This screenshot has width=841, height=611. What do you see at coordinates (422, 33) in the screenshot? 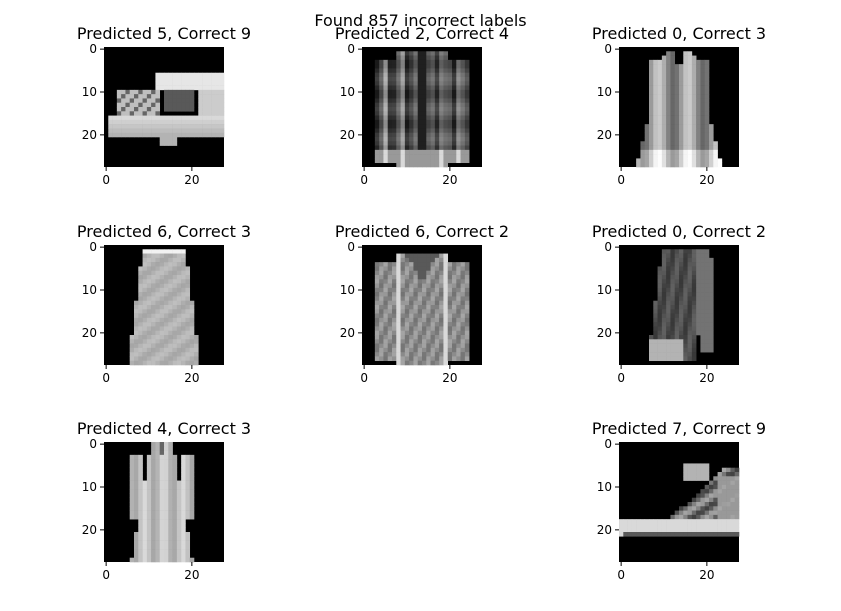
I see `panel-title: Predicted 2, Correct 4` at bounding box center [422, 33].